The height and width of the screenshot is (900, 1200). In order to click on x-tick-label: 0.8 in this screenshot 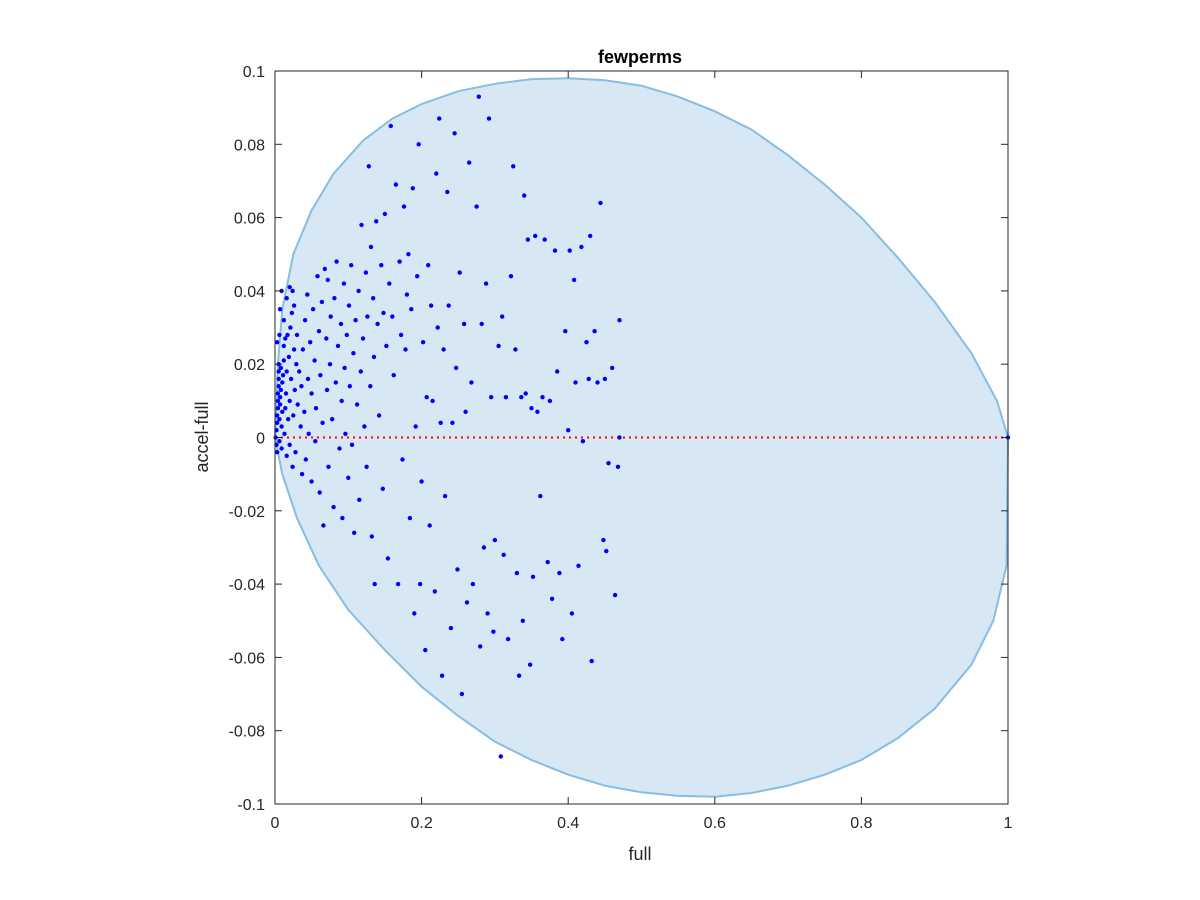, I will do `click(861, 823)`.